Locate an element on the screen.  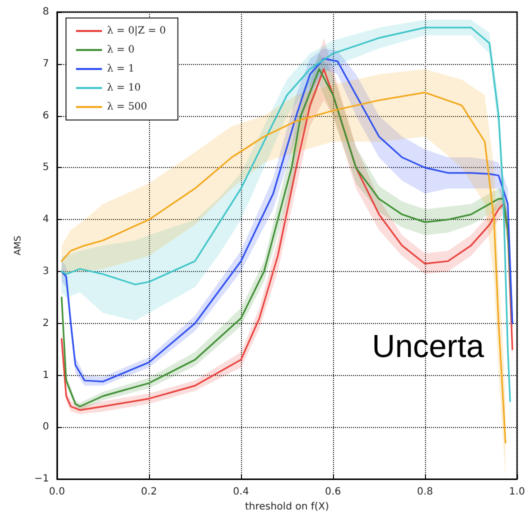
y-tick-label: 0 is located at coordinates (45, 427).